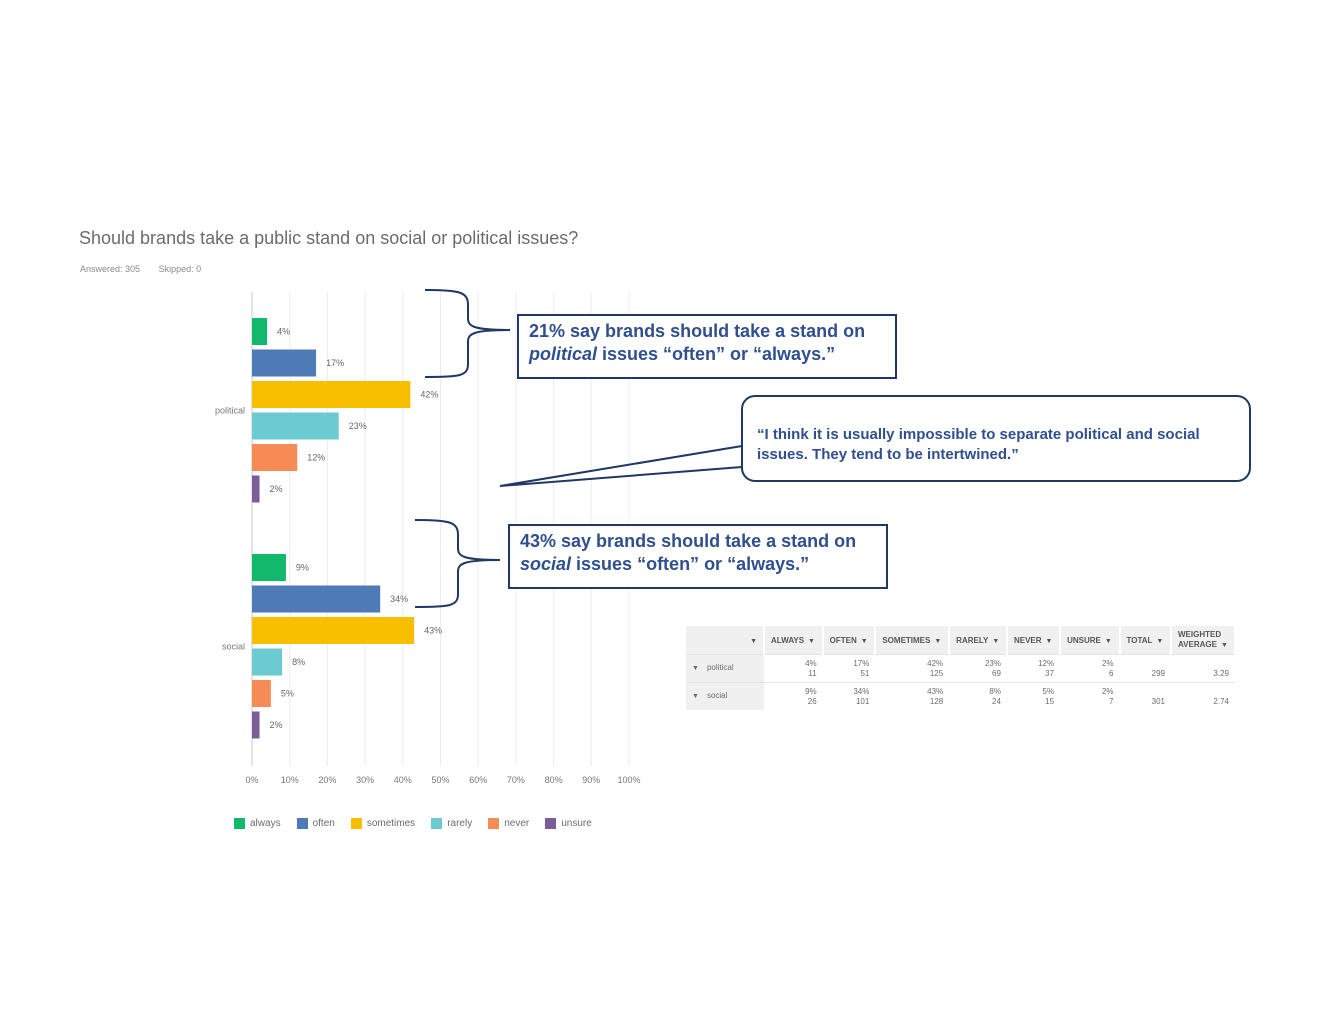  I want to click on table-header-cell: WEIGHTED AVERAGE ▼, so click(1203, 640).